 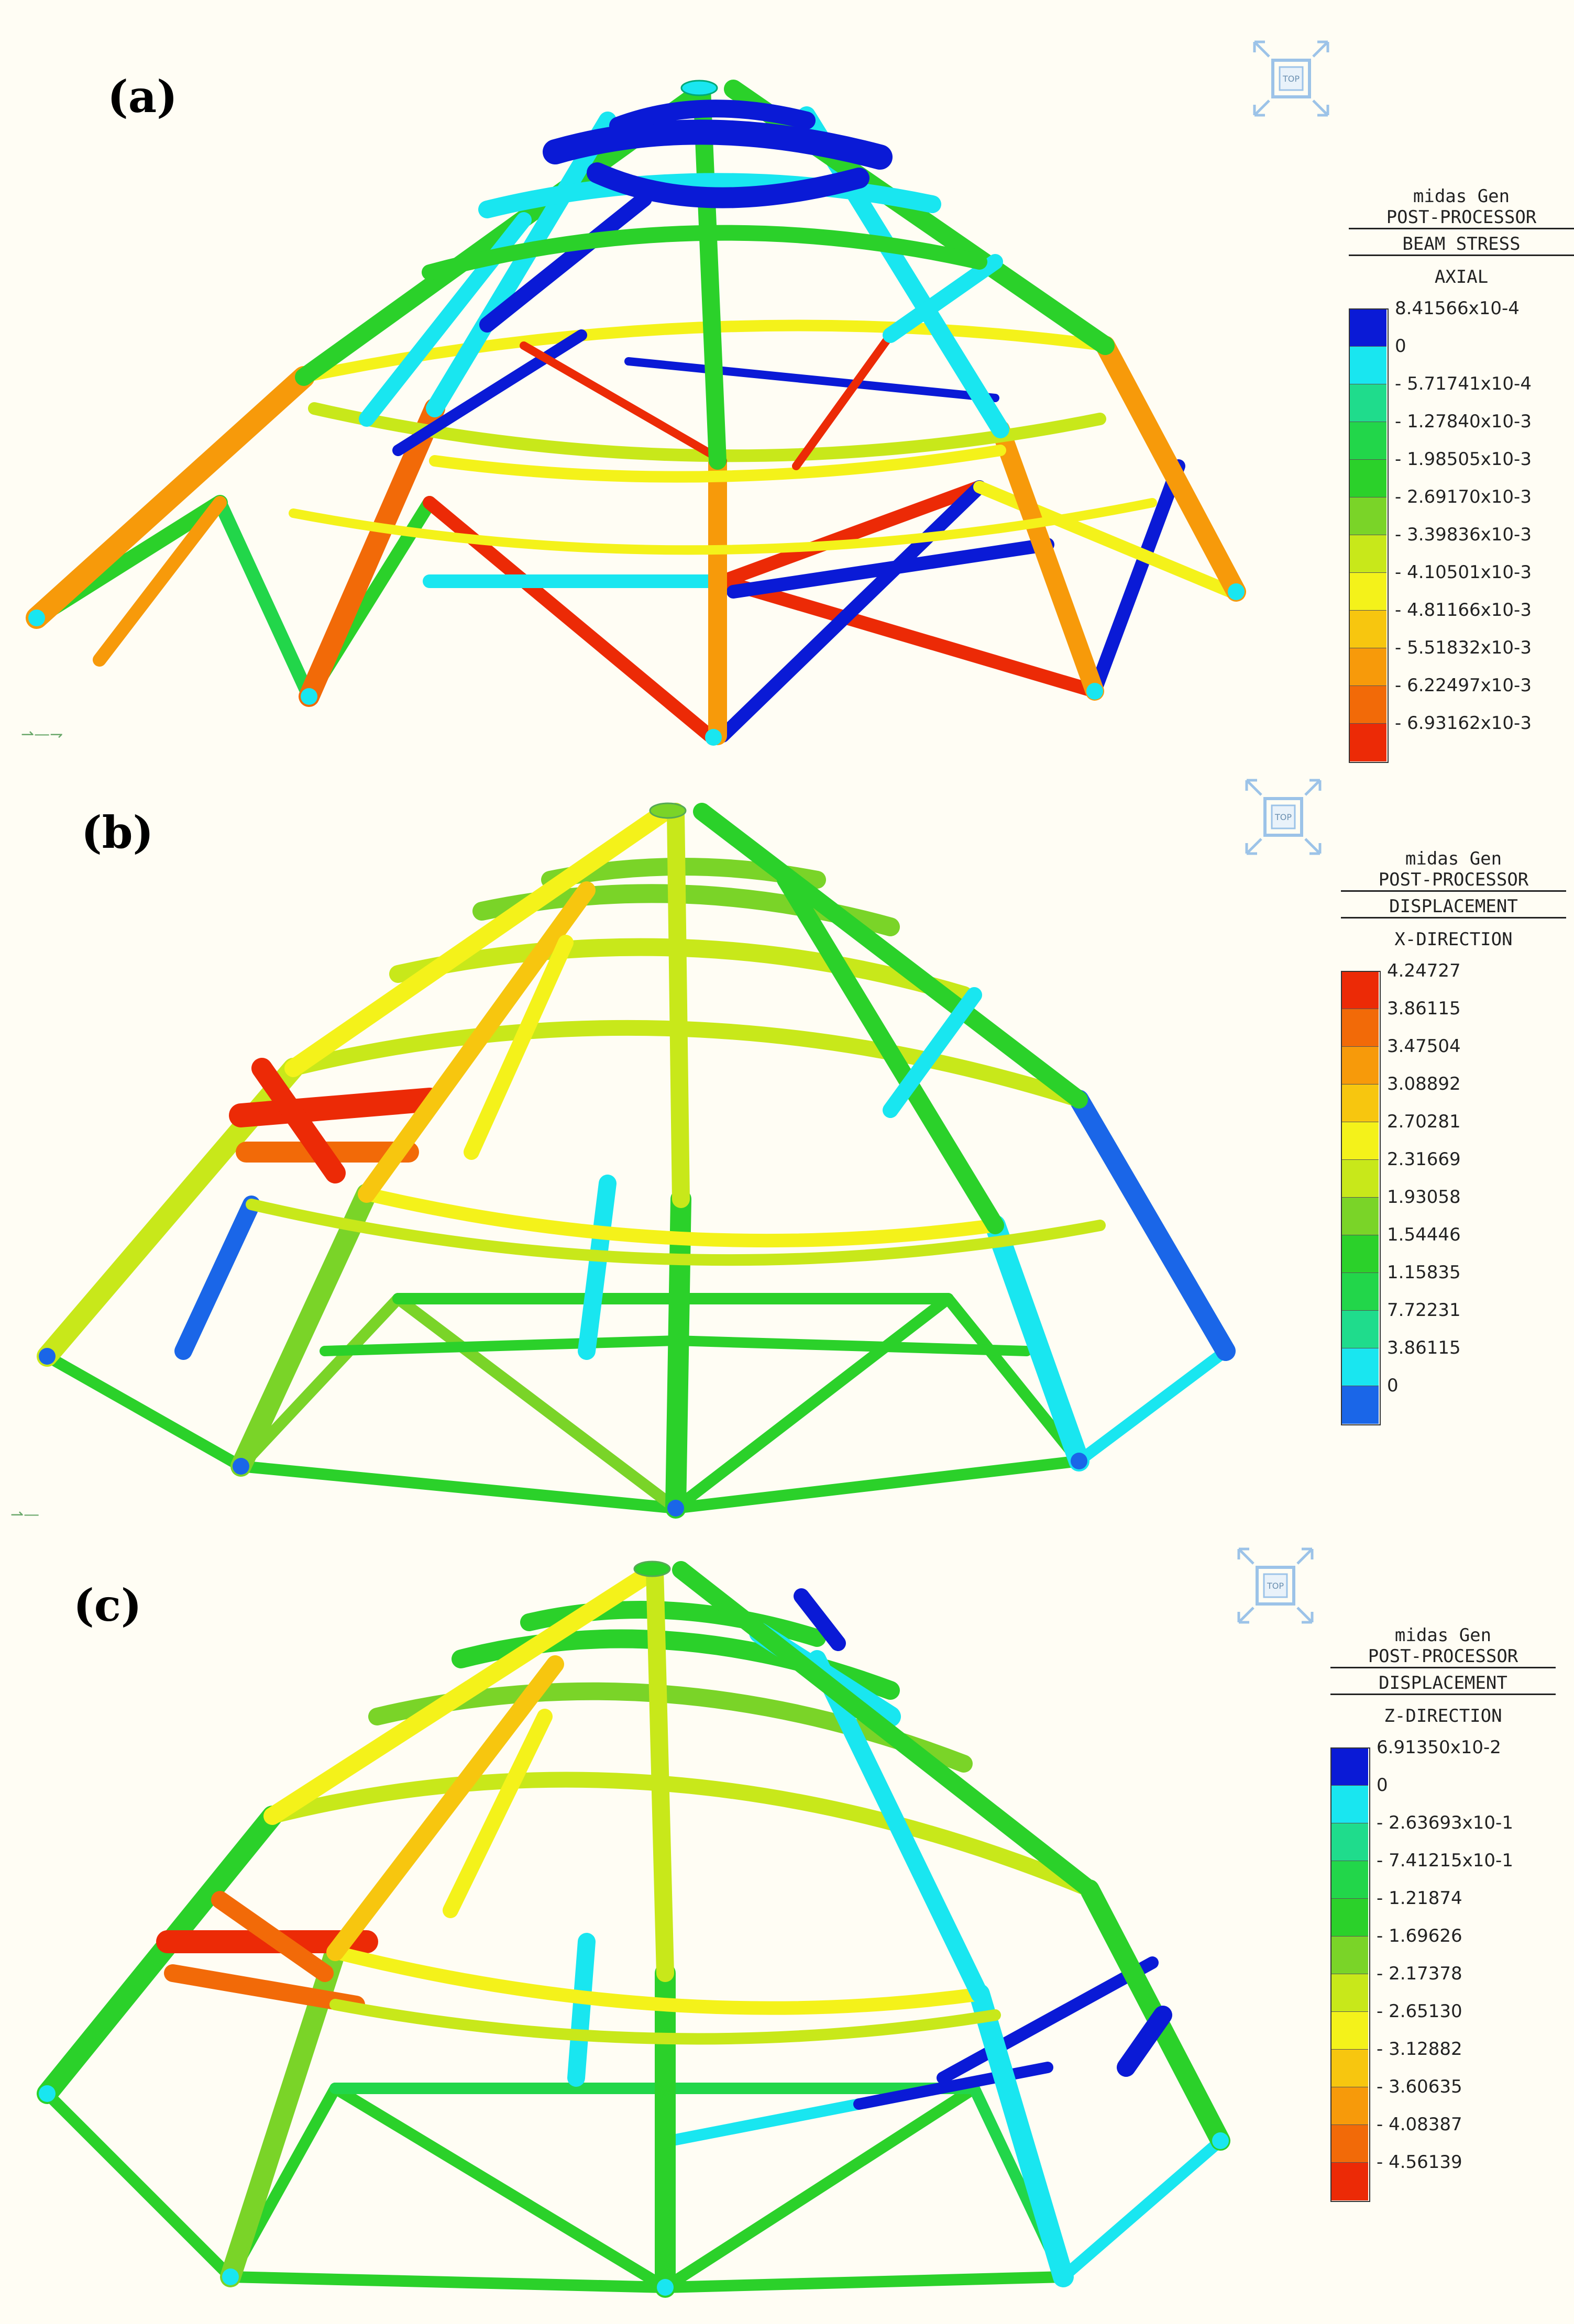 I want to click on legend-value: 3.08892, so click(x=1424, y=1084).